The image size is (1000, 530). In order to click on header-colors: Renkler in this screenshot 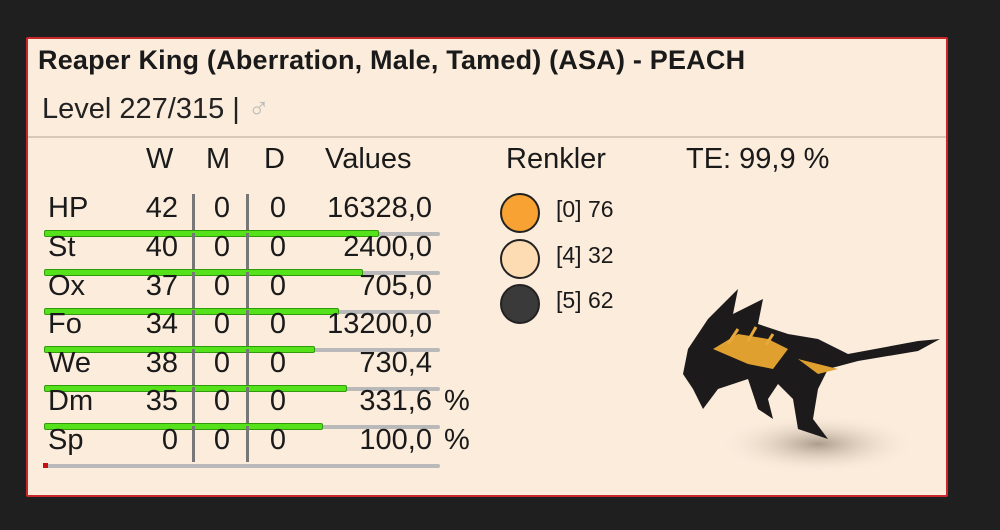, I will do `click(556, 159)`.